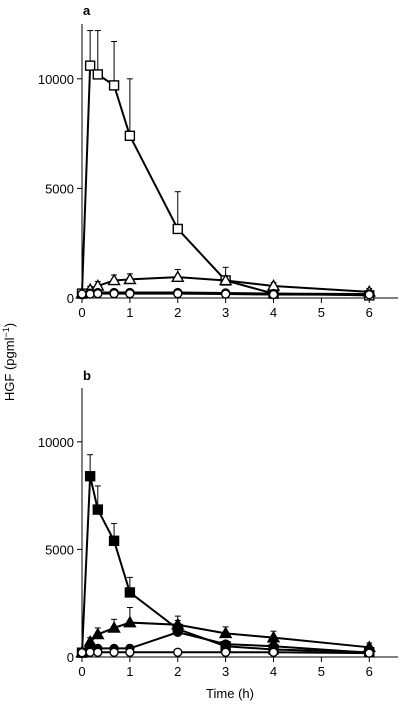 This screenshot has height=705, width=401. I want to click on panel-b-y-tick-label: 5000, so click(59, 549).